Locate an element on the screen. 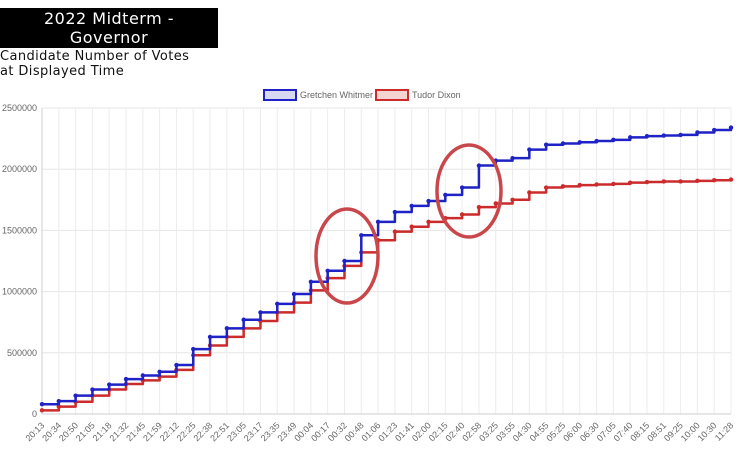  y-tick-label: 500000 is located at coordinates (22, 353).